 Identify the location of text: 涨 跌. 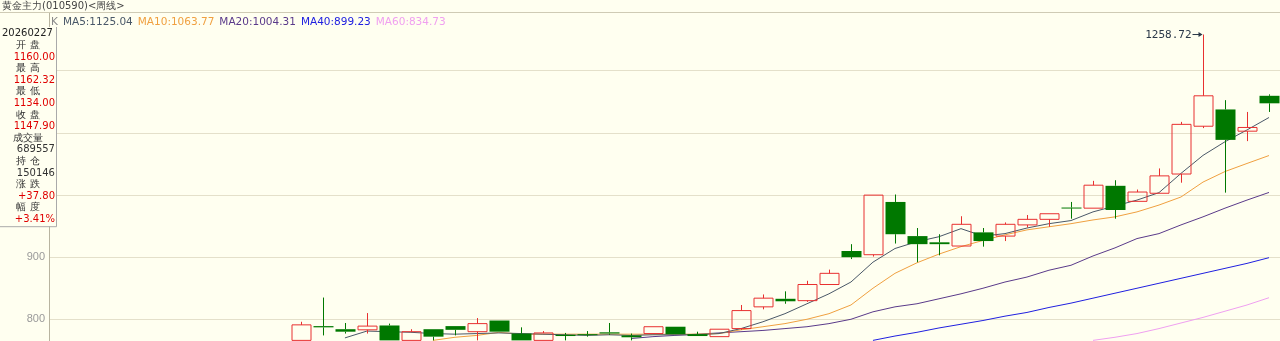
(28, 184).